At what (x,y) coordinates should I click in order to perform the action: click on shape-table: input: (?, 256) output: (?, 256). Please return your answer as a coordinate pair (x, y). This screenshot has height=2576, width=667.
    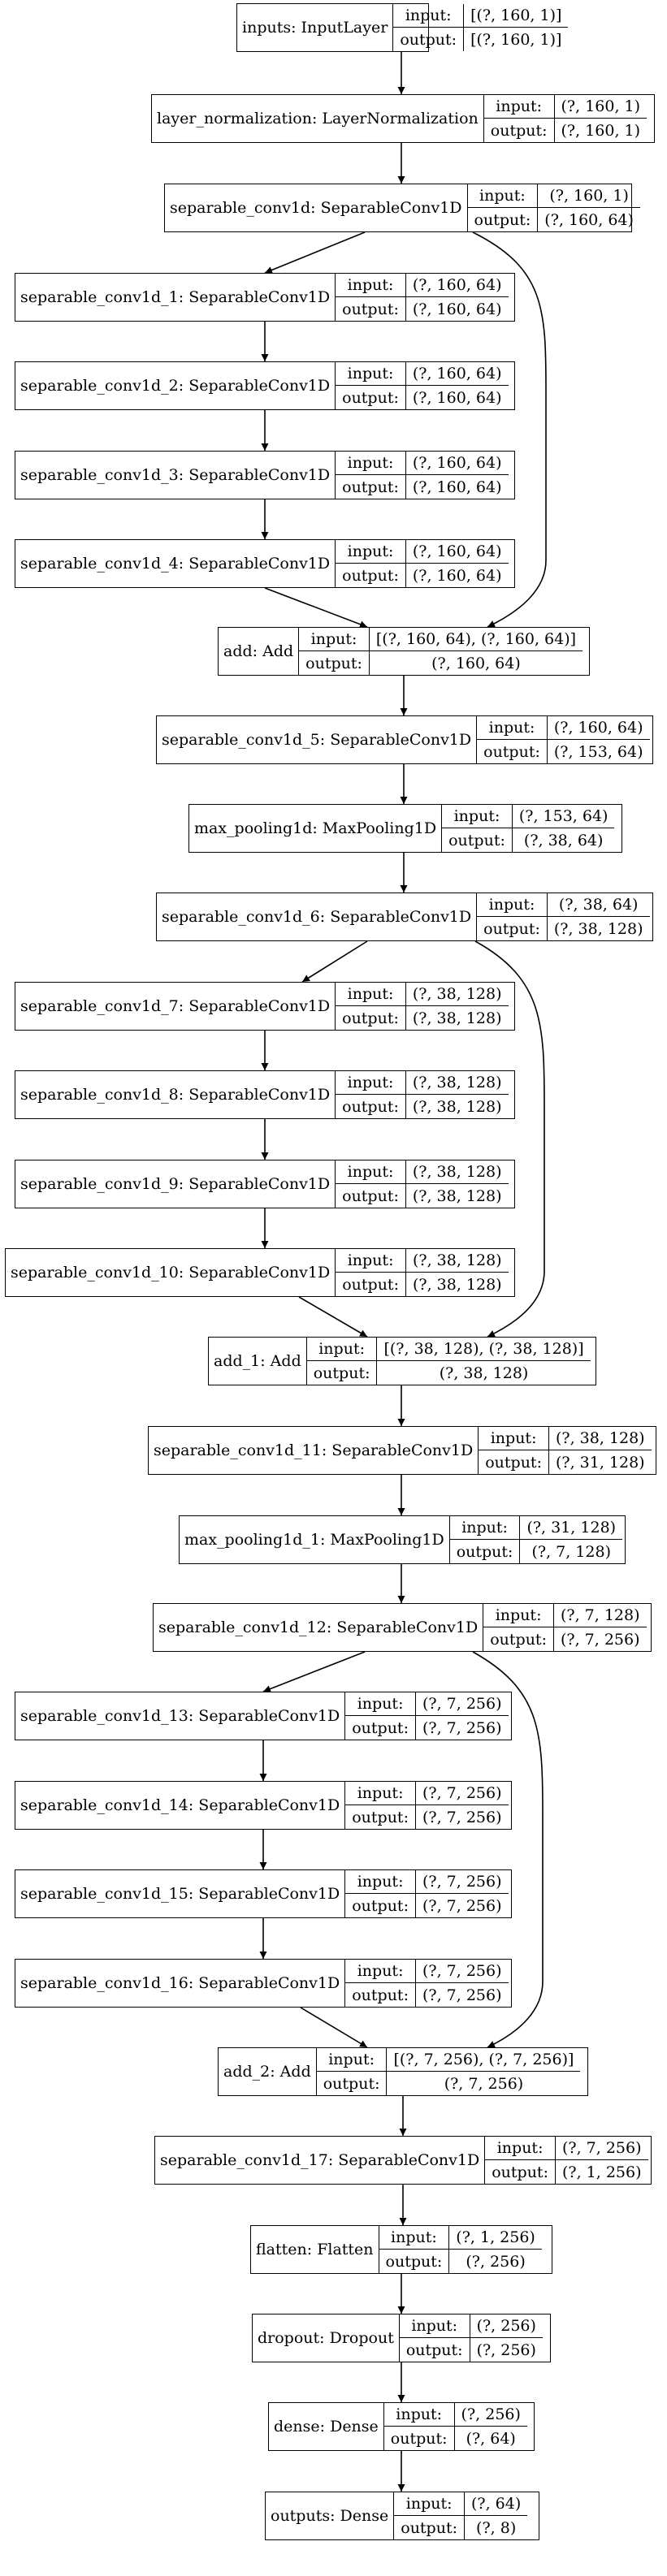
    Looking at the image, I should click on (471, 2338).